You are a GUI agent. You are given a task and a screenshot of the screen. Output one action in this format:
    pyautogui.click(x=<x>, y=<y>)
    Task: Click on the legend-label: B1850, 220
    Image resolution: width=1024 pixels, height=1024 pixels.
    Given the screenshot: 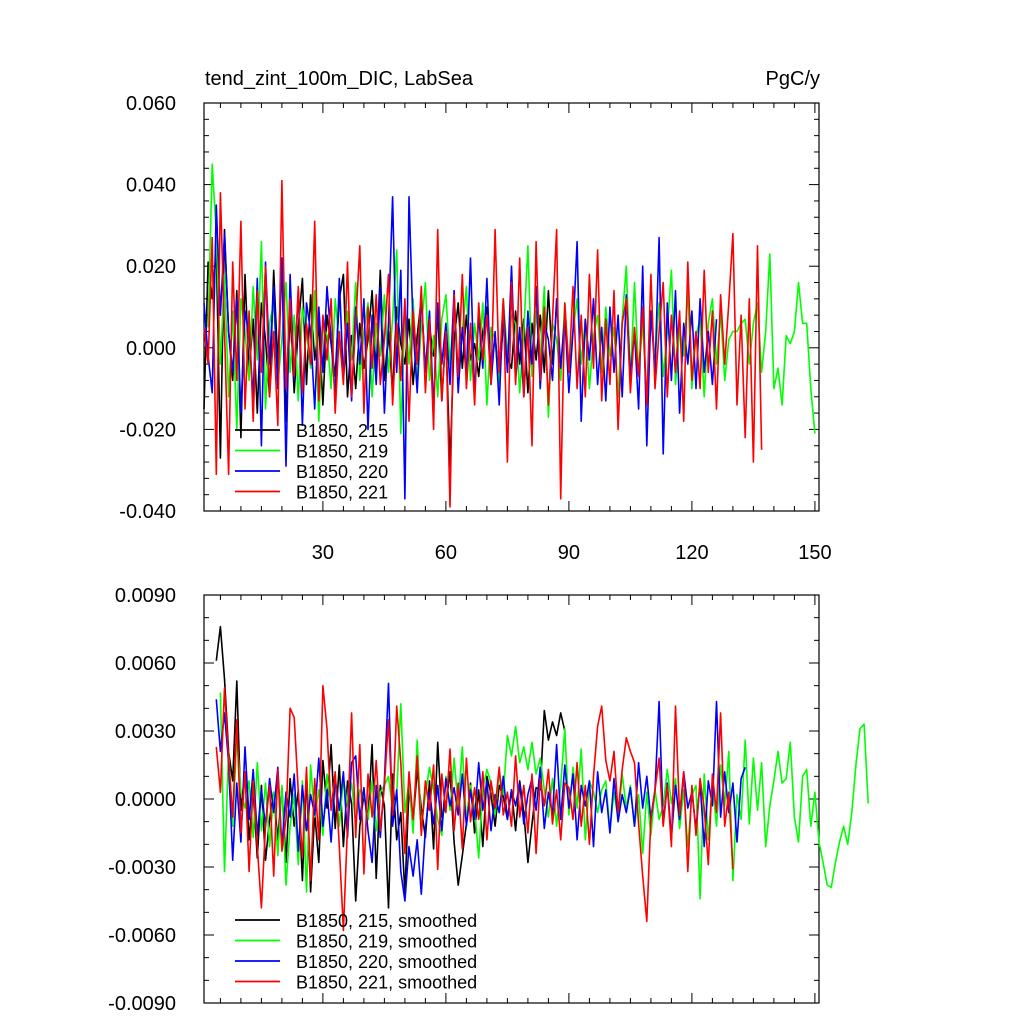 What is the action you would take?
    pyautogui.click(x=342, y=472)
    